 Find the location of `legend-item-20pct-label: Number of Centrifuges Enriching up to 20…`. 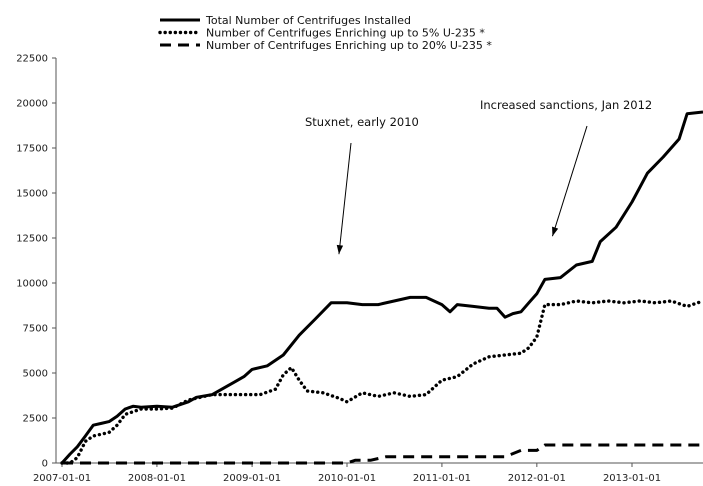

legend-item-20pct-label: Number of Centrifuges Enriching up to 20… is located at coordinates (349, 45).